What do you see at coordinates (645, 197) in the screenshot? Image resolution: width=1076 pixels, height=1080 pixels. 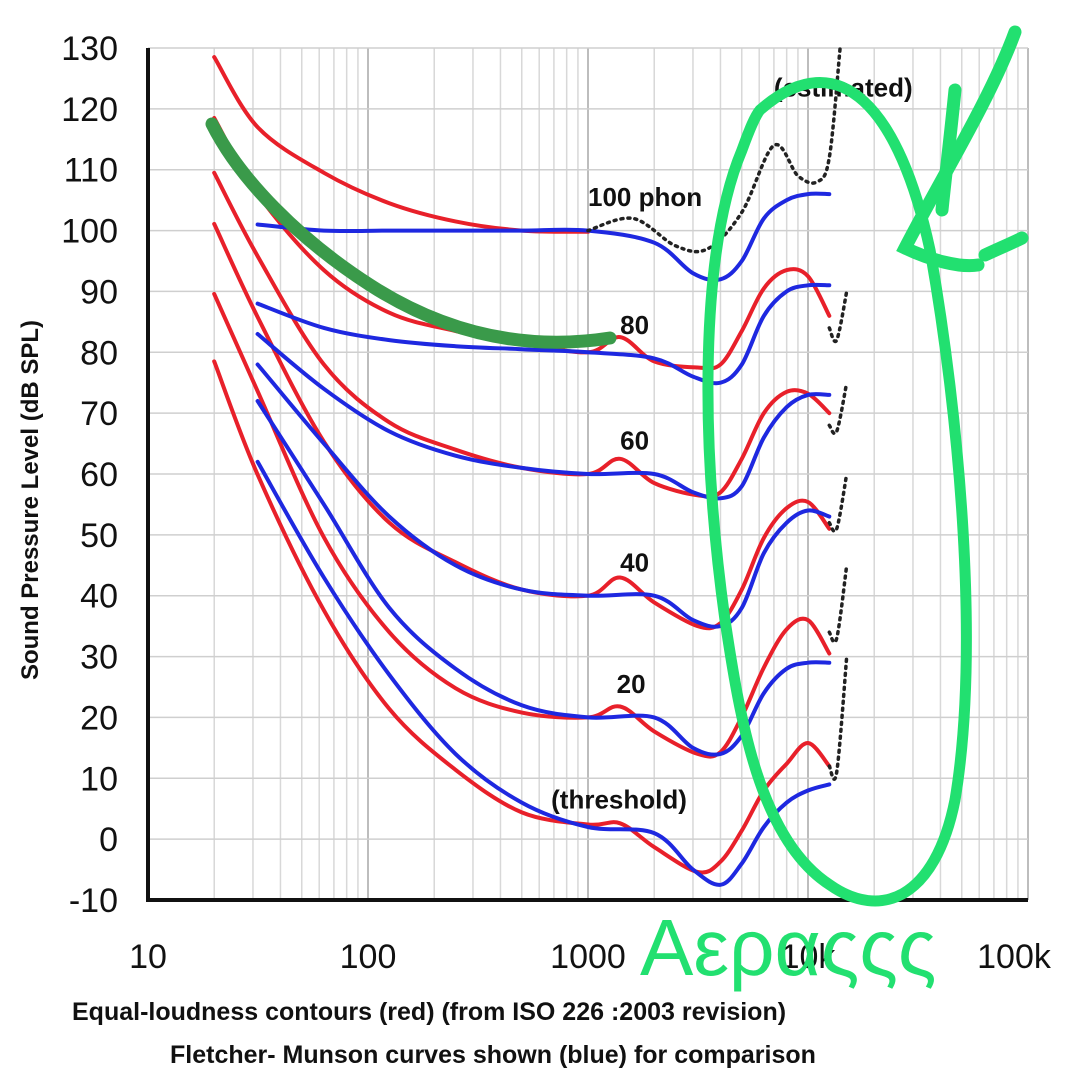 I see `curve-annotation: 100 phon` at bounding box center [645, 197].